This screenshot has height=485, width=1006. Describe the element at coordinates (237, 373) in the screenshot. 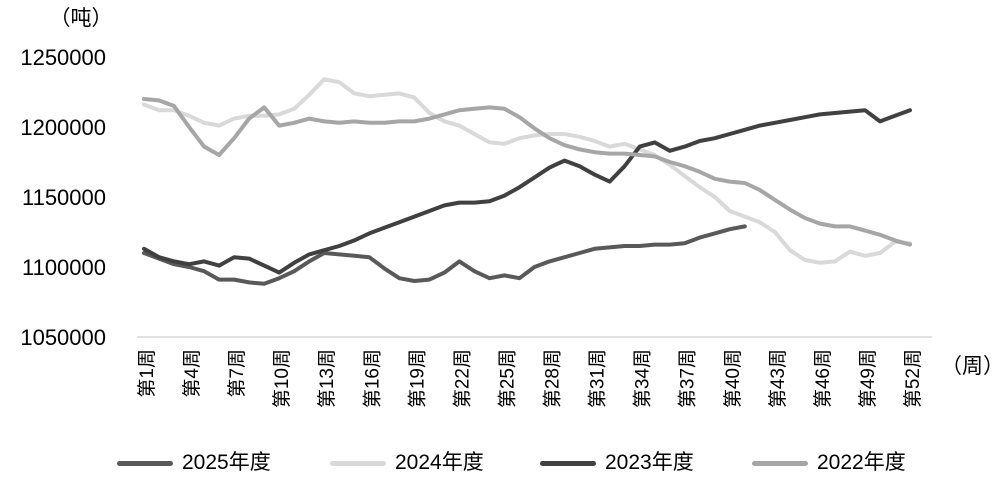

I see `x-tick-label: 第7周` at that location.